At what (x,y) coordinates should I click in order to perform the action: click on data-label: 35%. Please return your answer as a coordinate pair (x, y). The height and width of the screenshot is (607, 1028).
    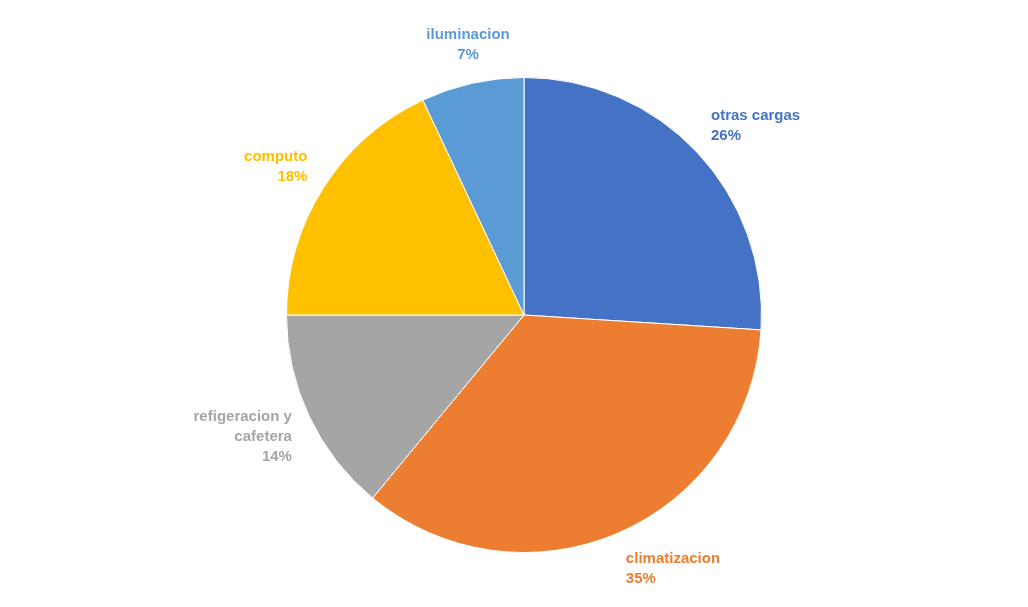
    Looking at the image, I should click on (640, 577).